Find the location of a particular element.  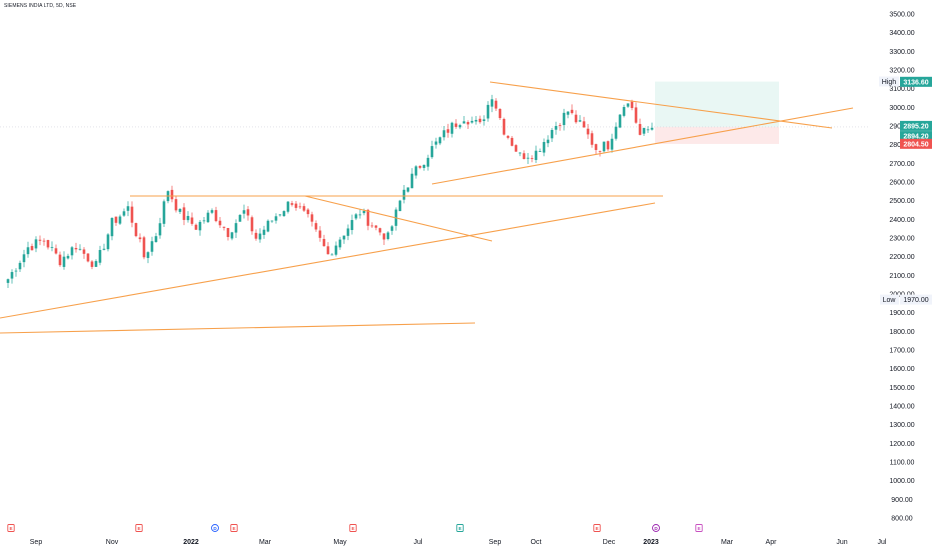

x-tick-label: Sep is located at coordinates (495, 542).